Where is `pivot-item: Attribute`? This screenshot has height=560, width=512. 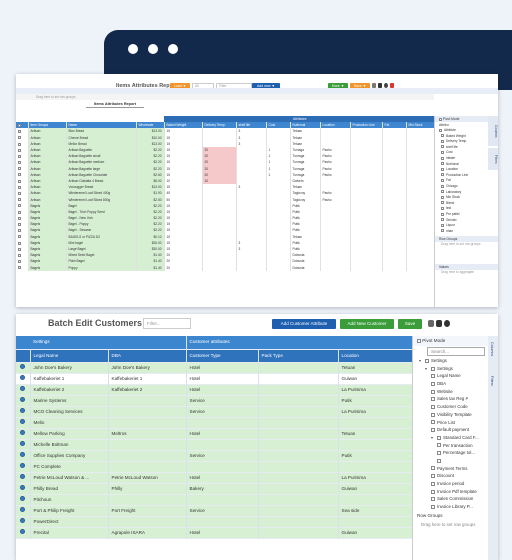
pivot-item: Attribute is located at coordinates (466, 131).